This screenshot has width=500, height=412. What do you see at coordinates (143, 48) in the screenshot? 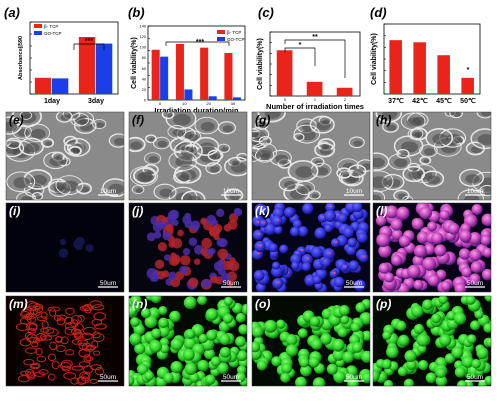
I see `y-tick-label-b: 100` at bounding box center [143, 48].